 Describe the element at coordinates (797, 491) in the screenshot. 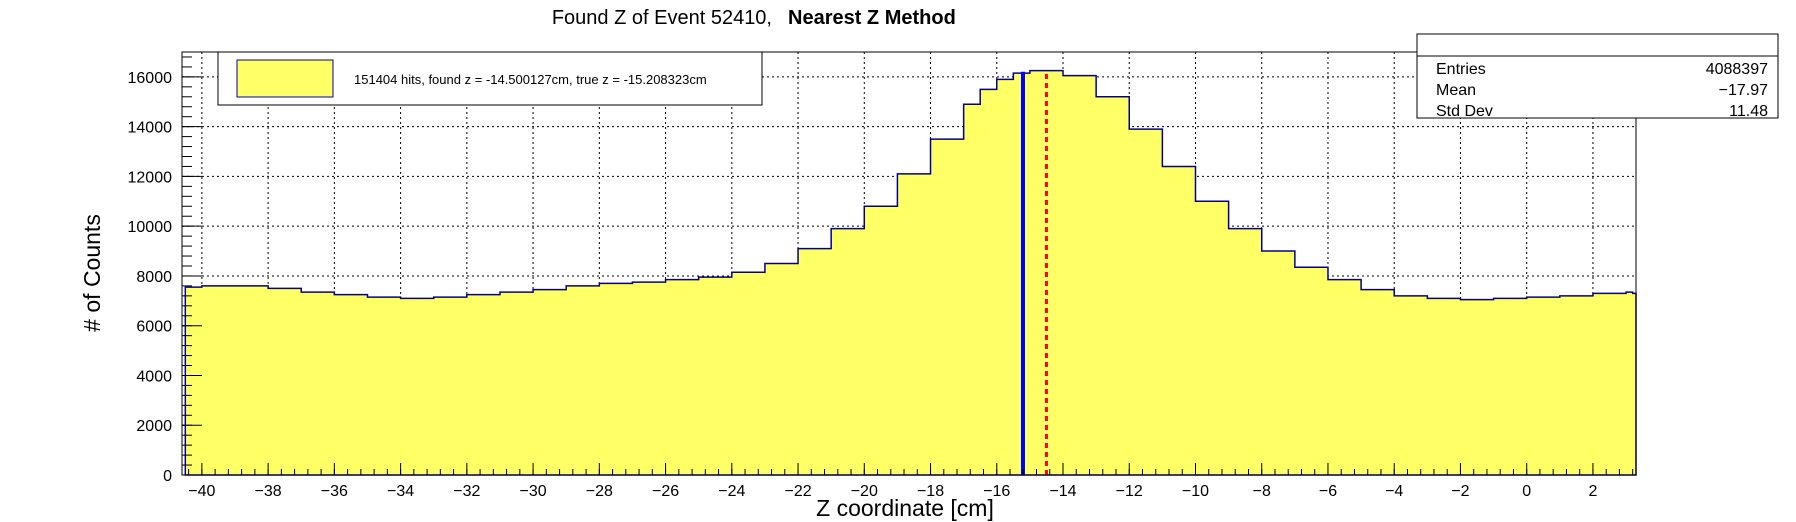

I see `x-tick-label: −22` at that location.